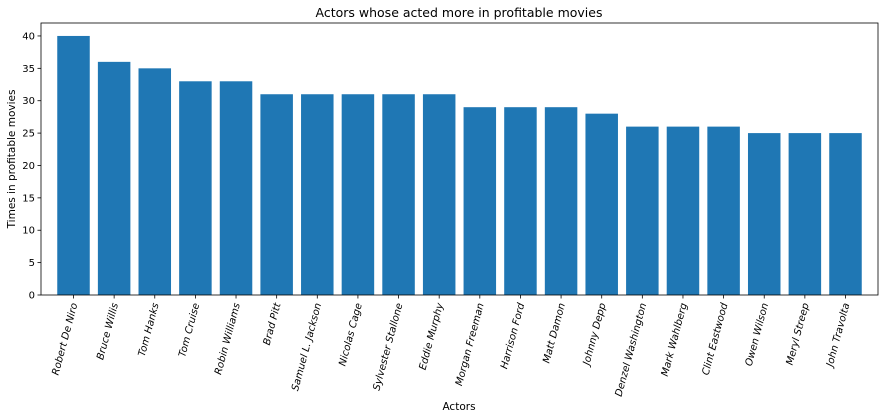 The image size is (888, 419). What do you see at coordinates (28, 69) in the screenshot?
I see `y-tick-label-35: 35` at bounding box center [28, 69].